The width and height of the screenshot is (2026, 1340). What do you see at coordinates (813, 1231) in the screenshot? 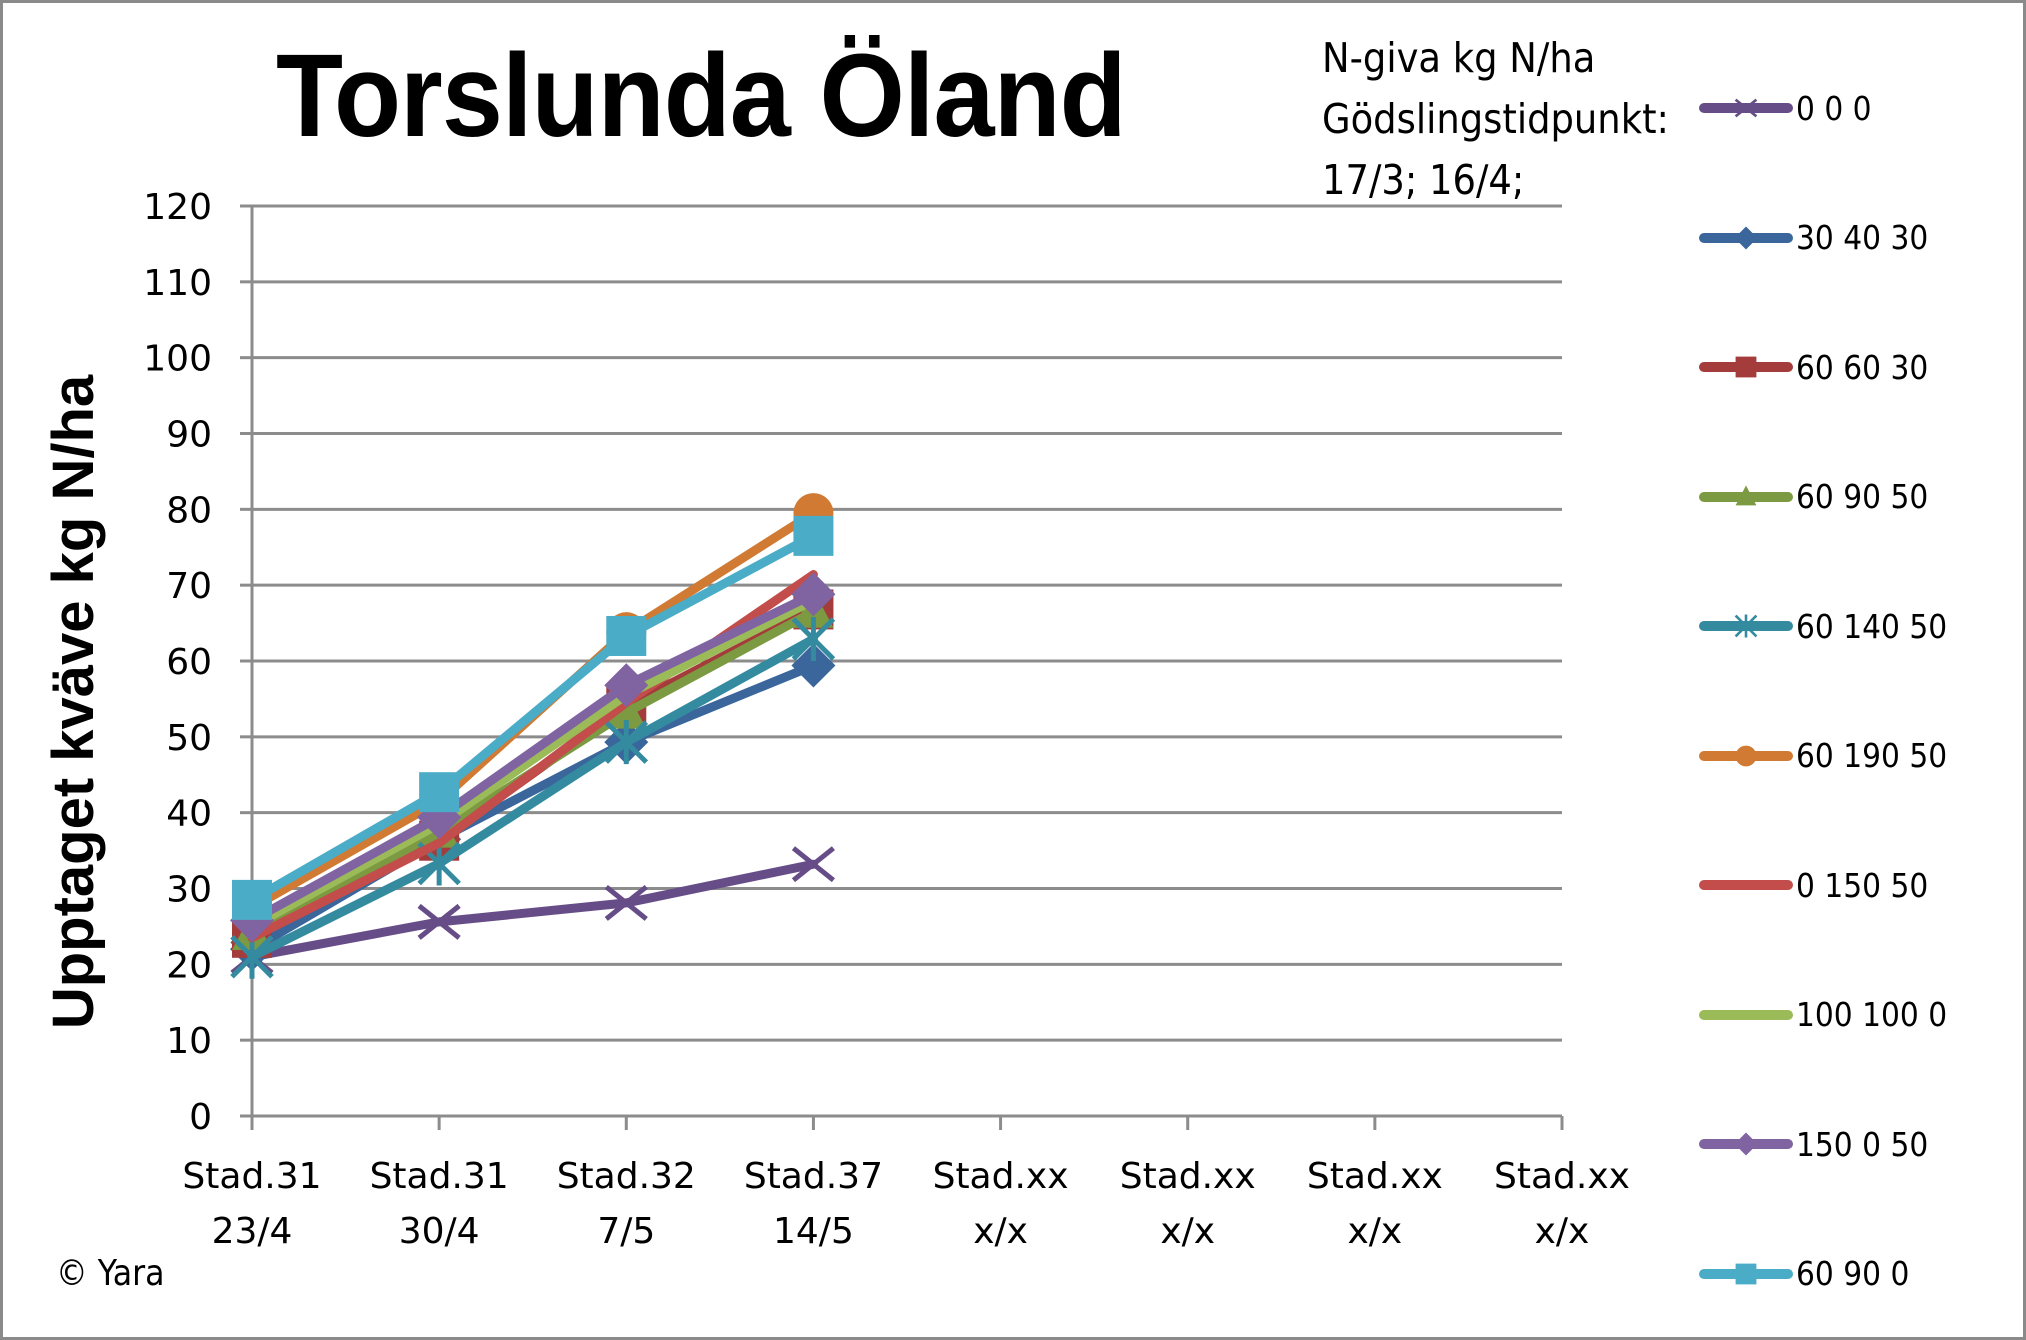
I see `x-tick-date: 14/5` at bounding box center [813, 1231].